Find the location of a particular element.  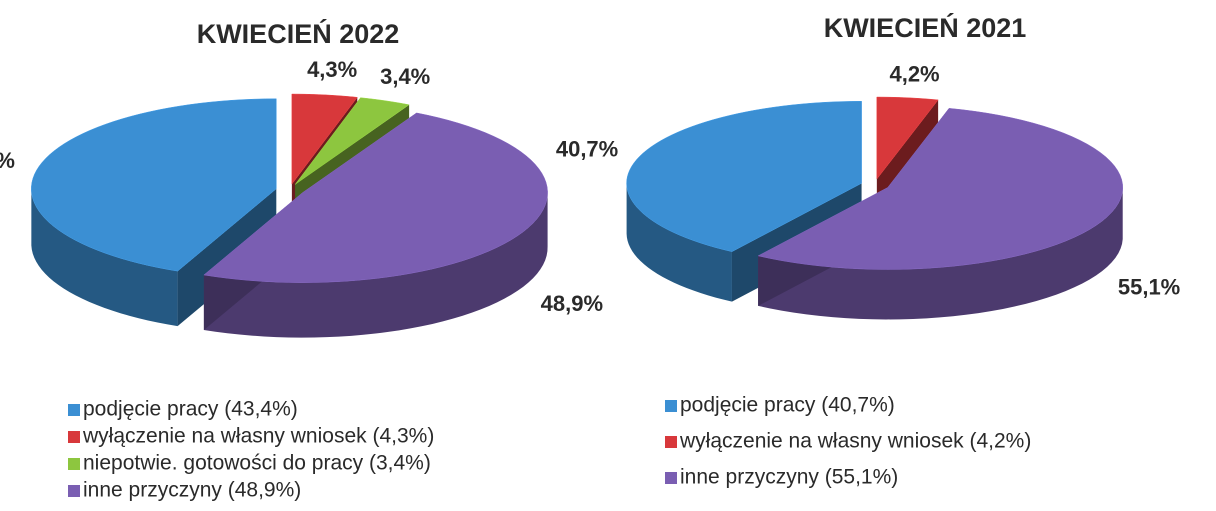

legend-label: inne przyczyny (55,1%) is located at coordinates (789, 477).